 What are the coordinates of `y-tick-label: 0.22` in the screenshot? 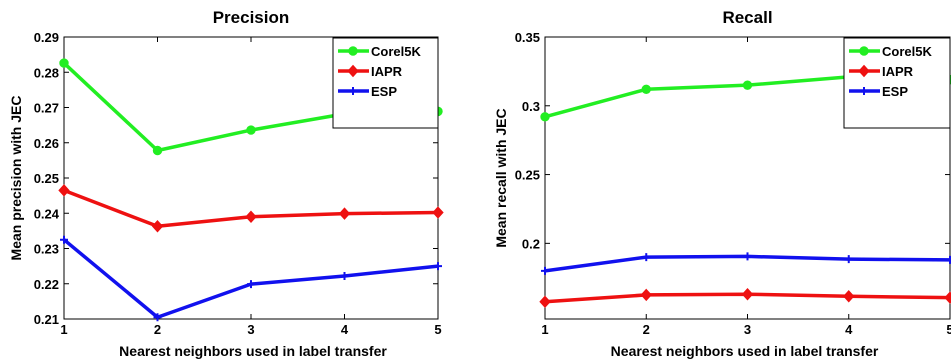 It's located at (46, 284).